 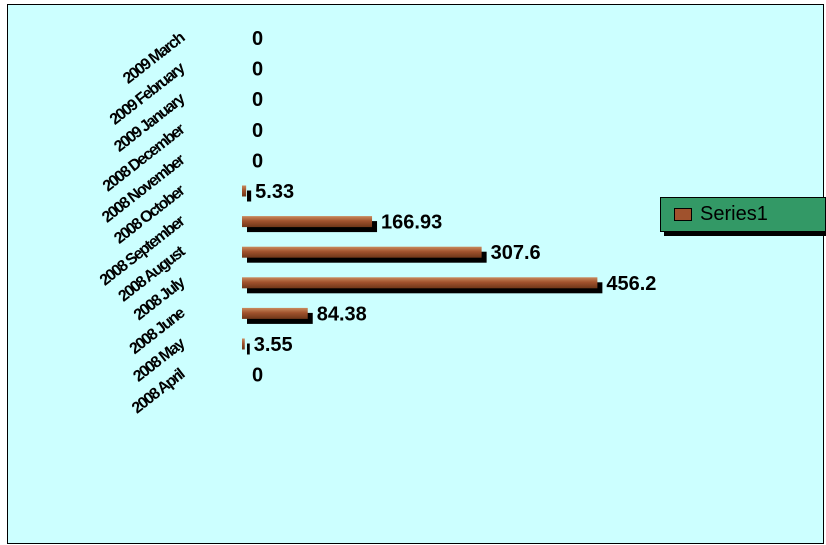 I want to click on bar-2008-july, so click(x=420, y=283).